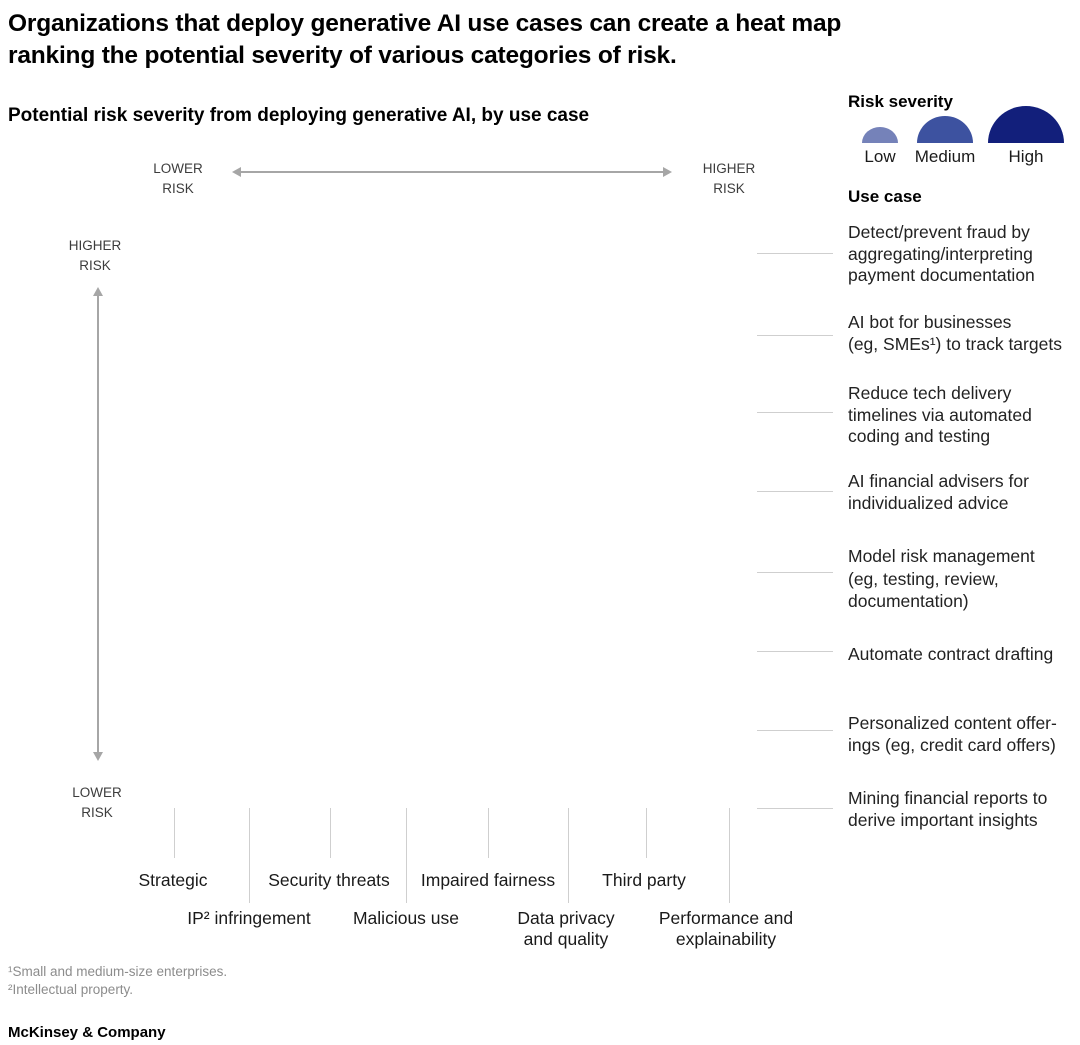 This screenshot has width=1080, height=1045. Describe the element at coordinates (880, 135) in the screenshot. I see `legend-low-bubble-icon` at that location.